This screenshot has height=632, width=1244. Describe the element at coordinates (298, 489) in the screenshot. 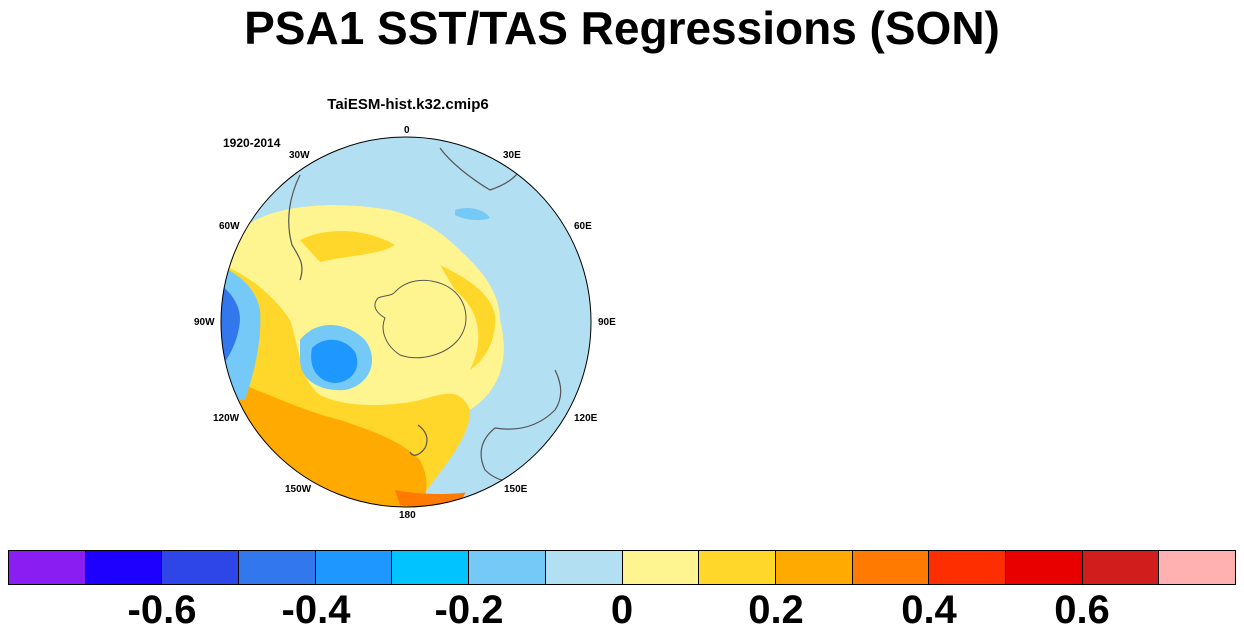

I see `lon-label-150w: 150W` at that location.